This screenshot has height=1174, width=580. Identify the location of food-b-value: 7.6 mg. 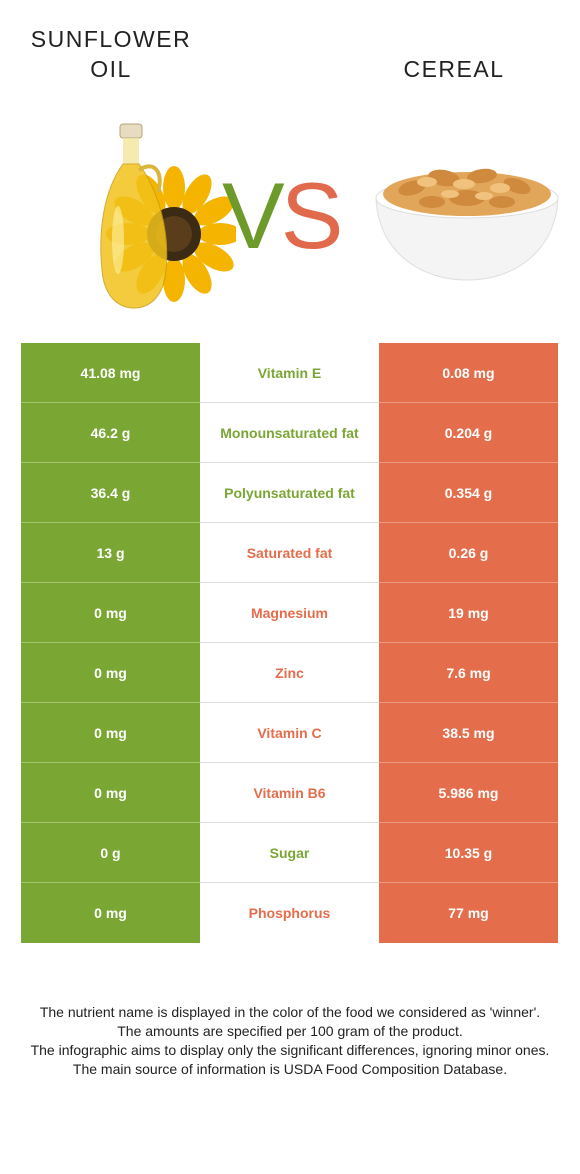
(468, 673).